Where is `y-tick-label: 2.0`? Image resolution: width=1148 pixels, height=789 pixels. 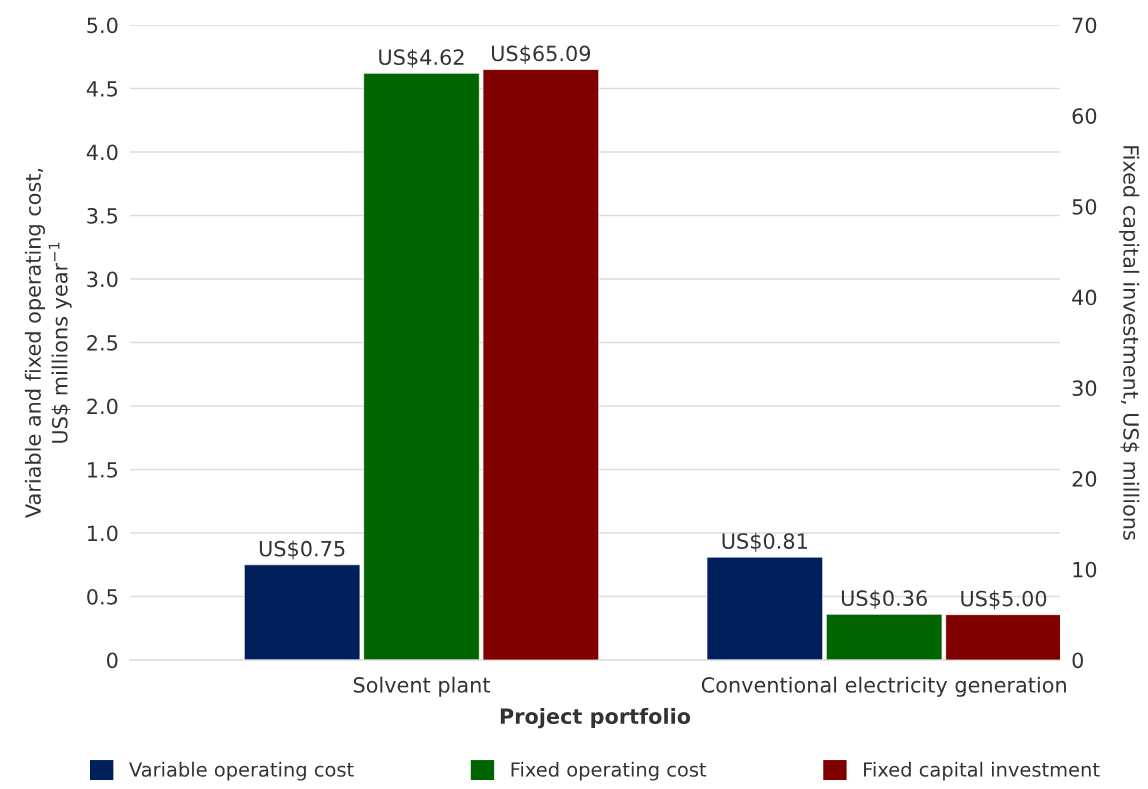
y-tick-label: 2.0 is located at coordinates (102, 406).